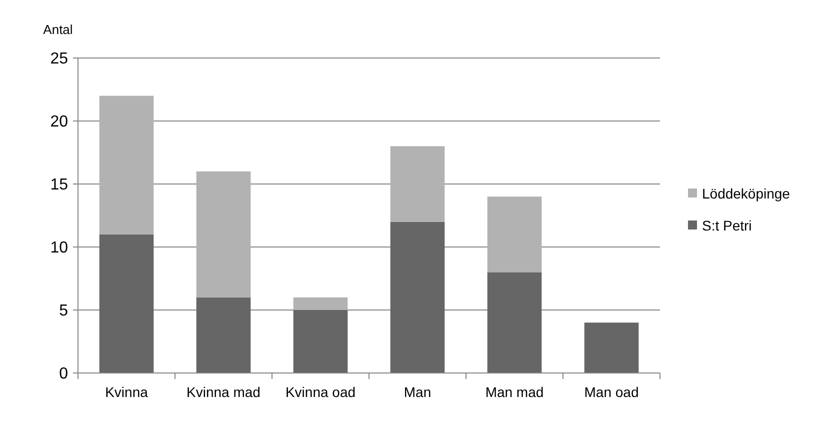 Image resolution: width=836 pixels, height=445 pixels. Describe the element at coordinates (223, 392) in the screenshot. I see `x-tick-label: Kvinna mad` at that location.